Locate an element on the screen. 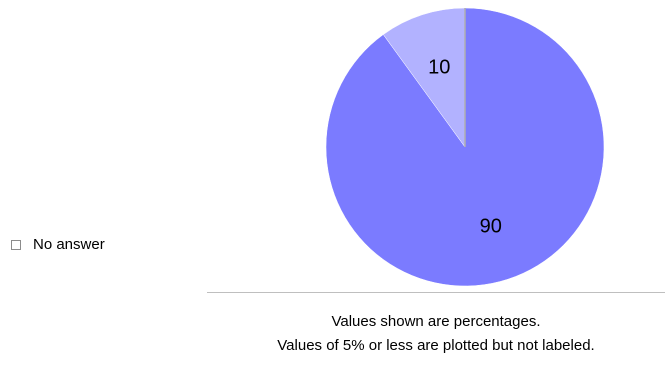 This screenshot has height=374, width=666. footnote-percentages: Values shown are percentages. is located at coordinates (436, 321).